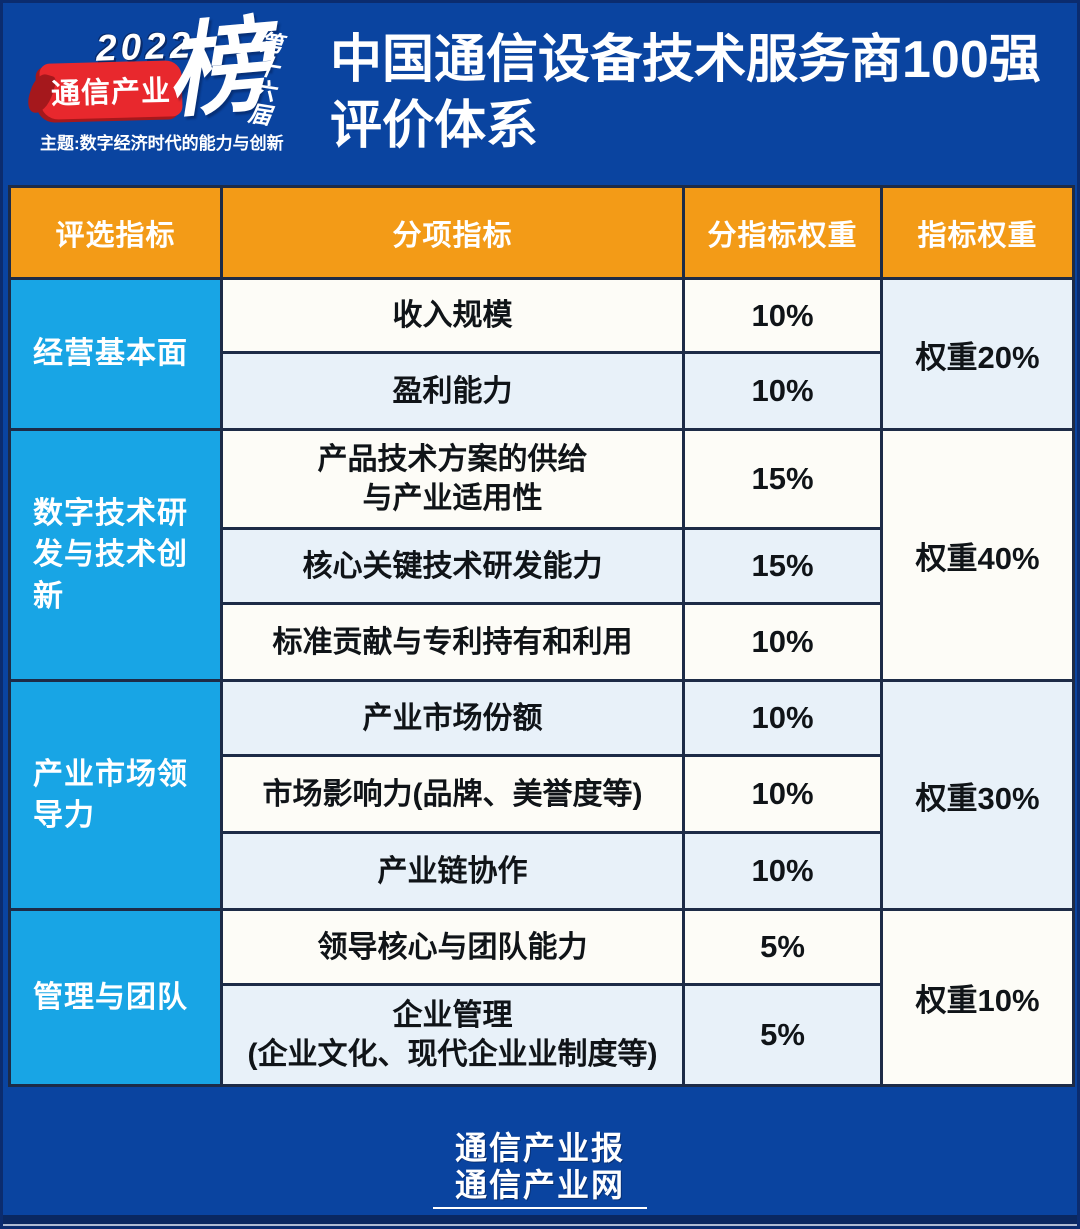  Describe the element at coordinates (685, 93) in the screenshot. I see `page-title: 中国通信设备技术服务商100强 评价体系` at that location.